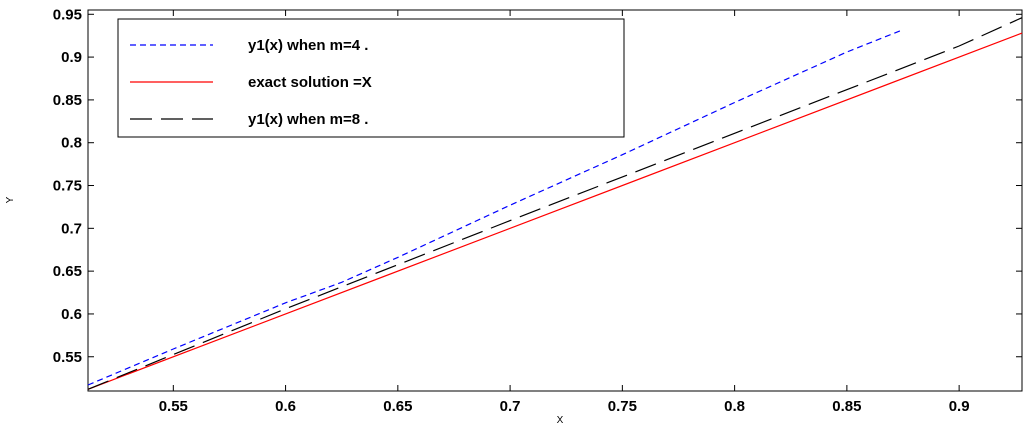 Image resolution: width=1024 pixels, height=428 pixels. Describe the element at coordinates (67, 186) in the screenshot. I see `y-tick-label: 0.75` at that location.